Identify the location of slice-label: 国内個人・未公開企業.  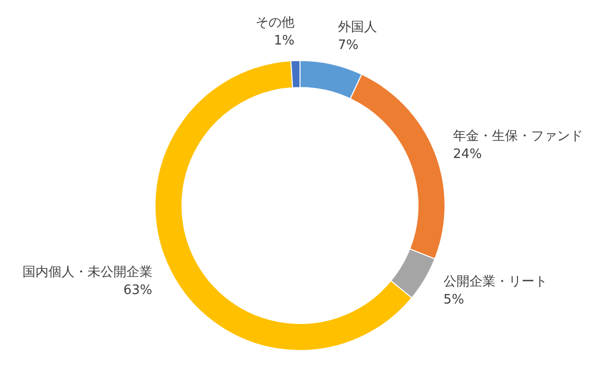
(87, 272).